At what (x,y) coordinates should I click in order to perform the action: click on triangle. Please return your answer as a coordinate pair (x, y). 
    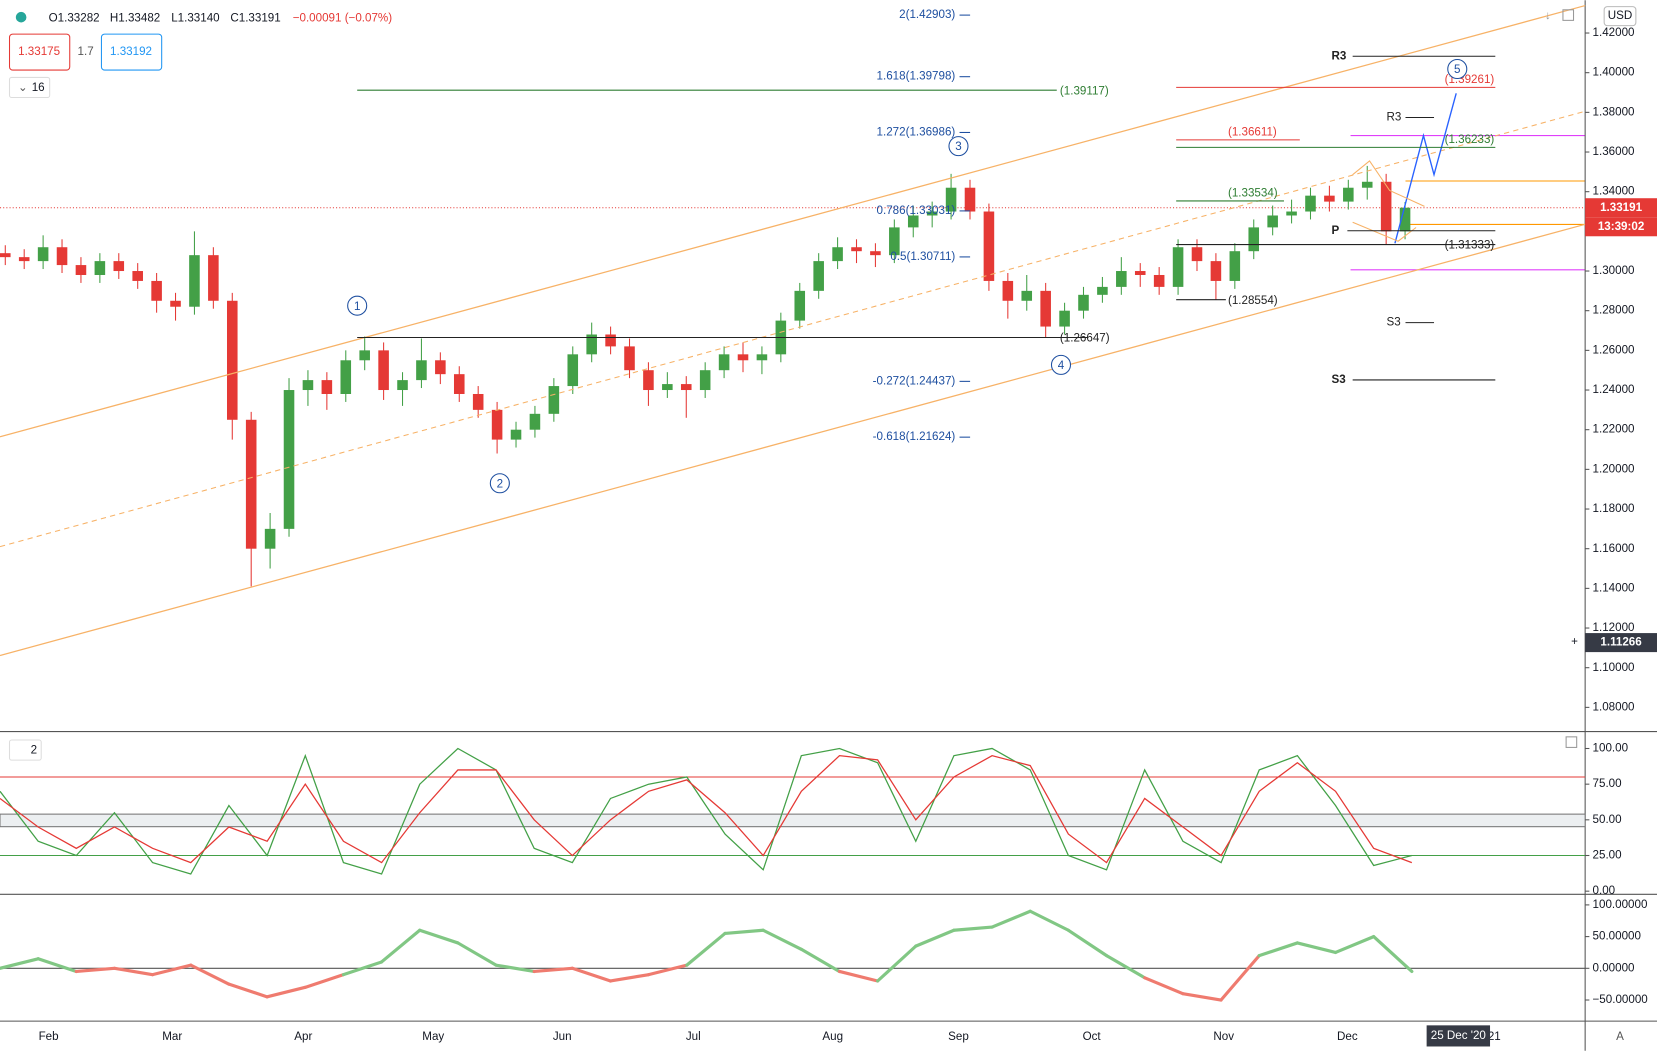
    Looking at the image, I should click on (1384, 231).